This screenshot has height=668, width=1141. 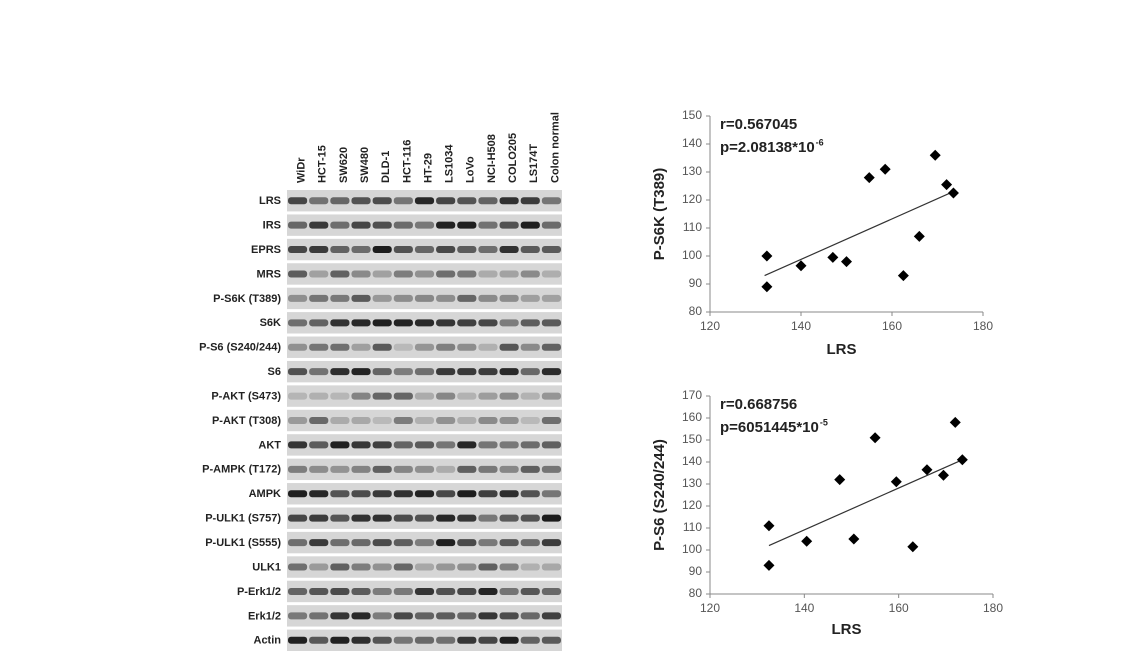 I want to click on lane-label: LoVo, so click(x=471, y=169).